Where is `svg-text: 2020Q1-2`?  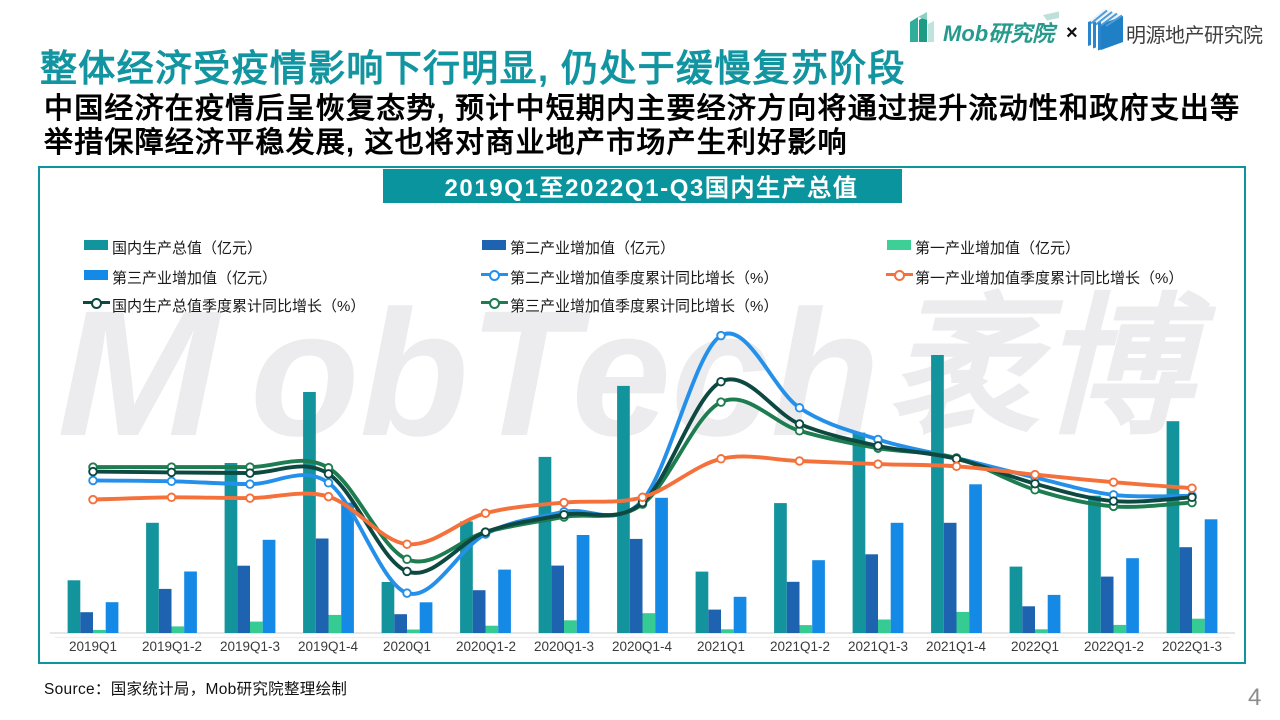 svg-text: 2020Q1-2 is located at coordinates (486, 646).